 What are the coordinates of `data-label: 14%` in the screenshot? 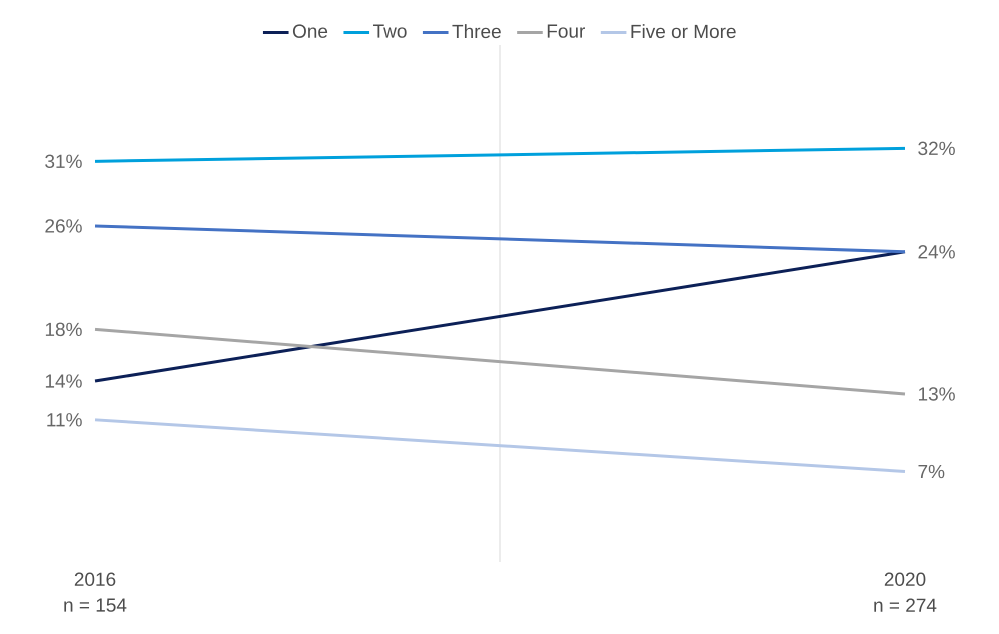 It's located at (64, 381).